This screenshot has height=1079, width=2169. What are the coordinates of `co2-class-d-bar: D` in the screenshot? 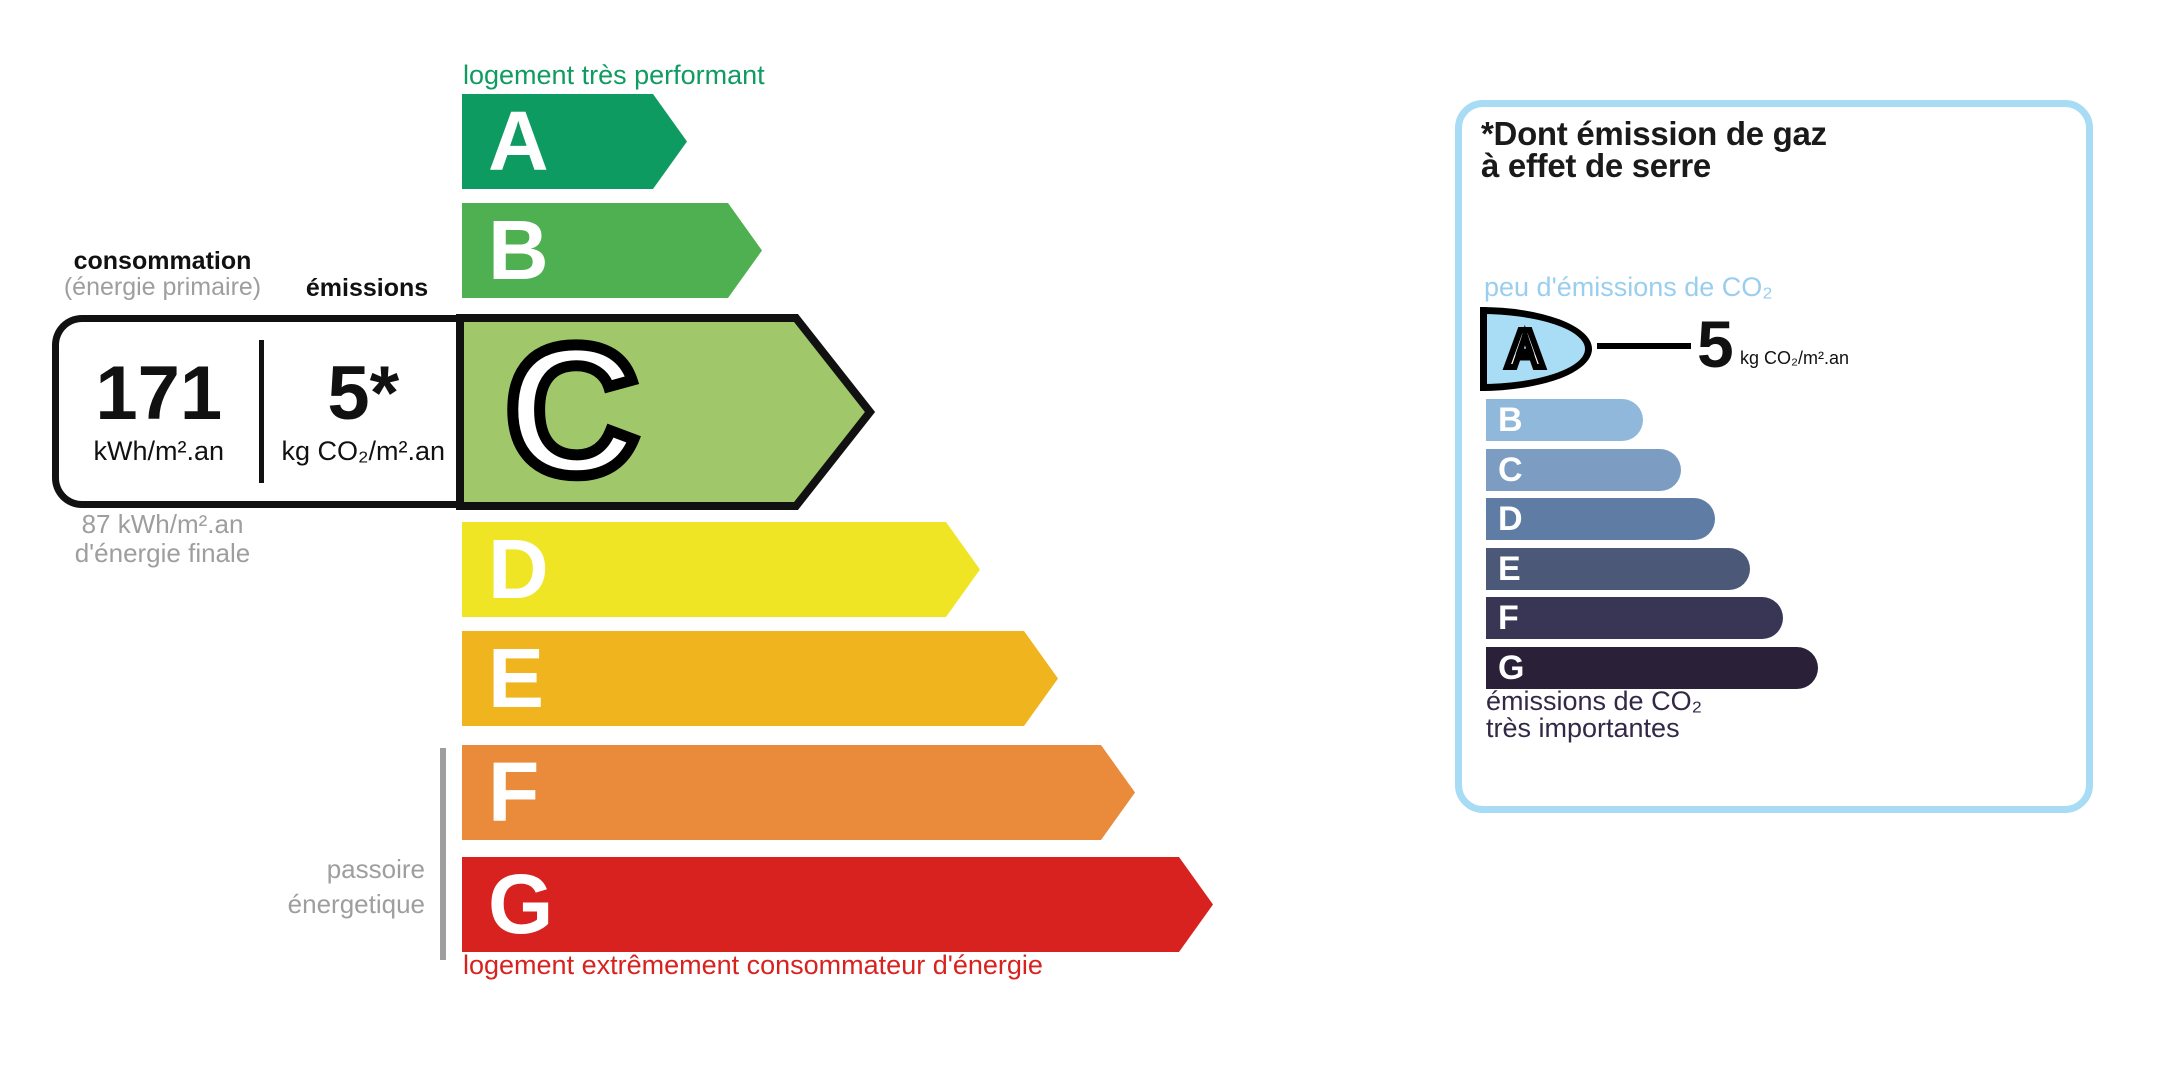 It's located at (1600, 519).